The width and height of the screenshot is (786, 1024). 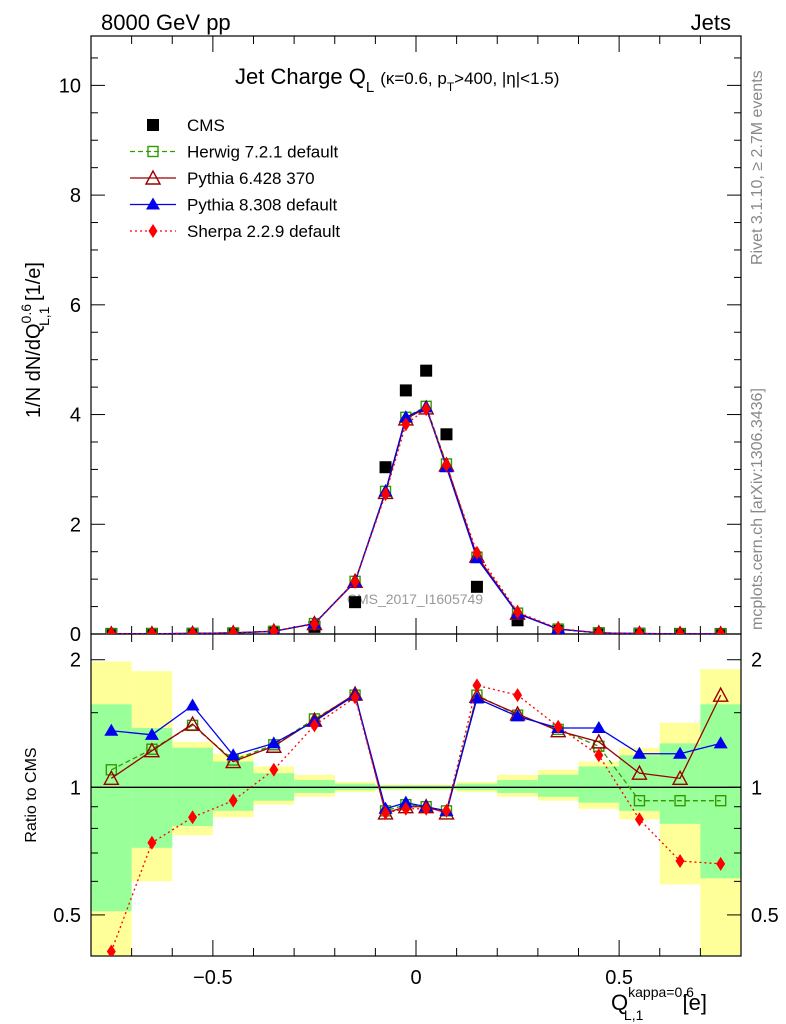 What do you see at coordinates (397, 80) in the screenshot?
I see `plot-title: Jet Charge QL (κ=0.6, pT>400, |η|<1.5)` at bounding box center [397, 80].